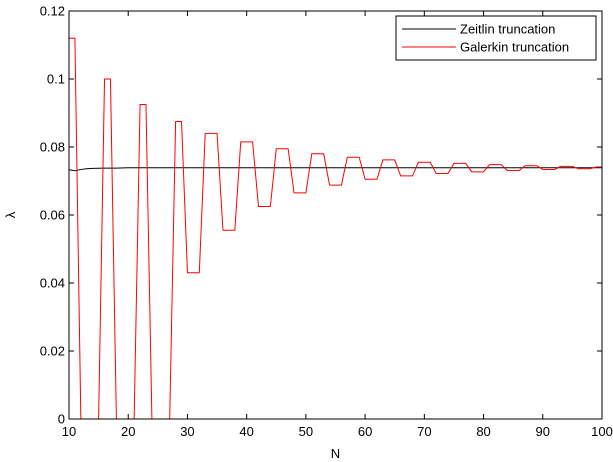 The width and height of the screenshot is (613, 462). Describe the element at coordinates (56, 79) in the screenshot. I see `y-tick-label: 0.1` at that location.